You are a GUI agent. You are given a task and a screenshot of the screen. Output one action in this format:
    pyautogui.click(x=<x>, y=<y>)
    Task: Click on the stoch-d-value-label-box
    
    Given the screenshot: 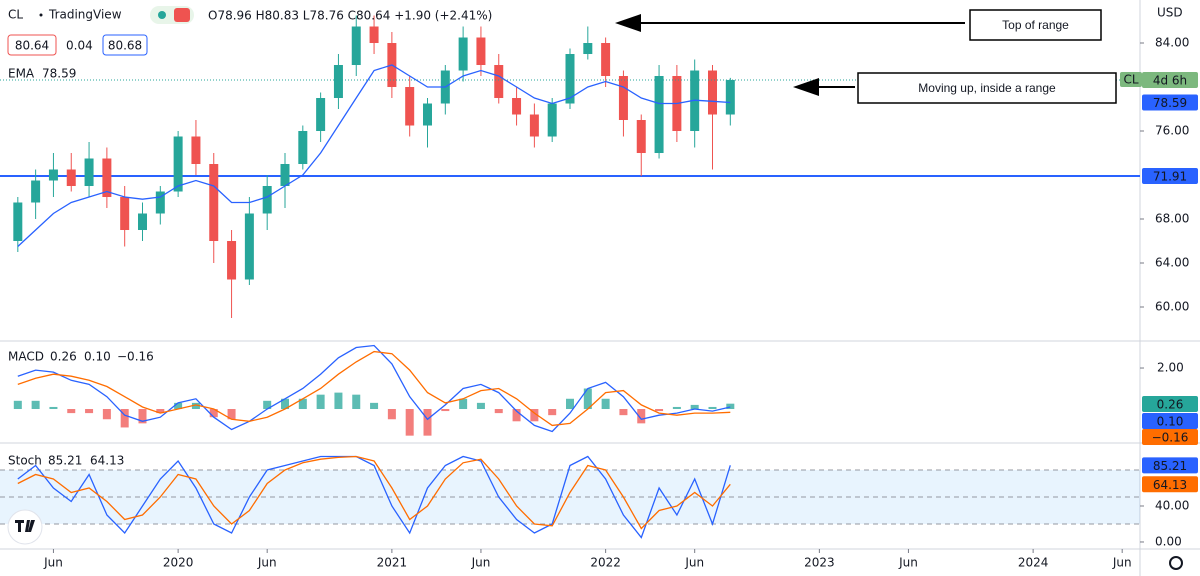 What is the action you would take?
    pyautogui.click(x=1170, y=484)
    